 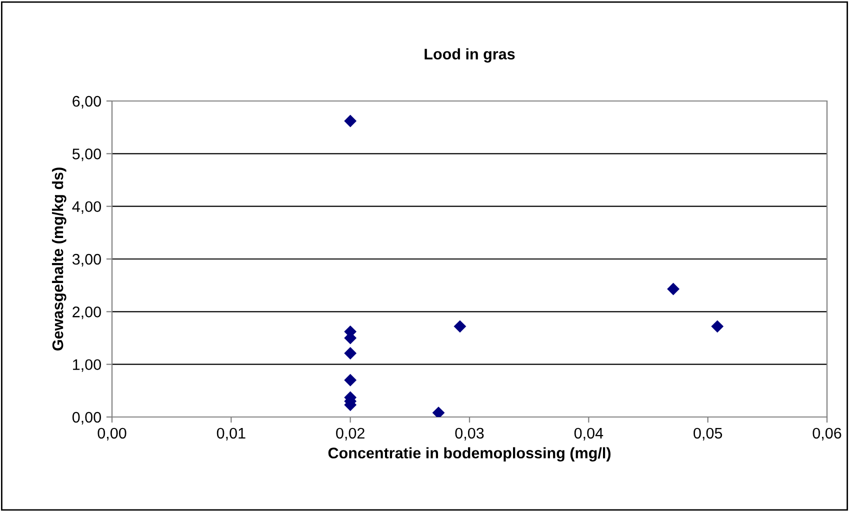 What do you see at coordinates (589, 434) in the screenshot?
I see `x-tick-label: 0,04` at bounding box center [589, 434].